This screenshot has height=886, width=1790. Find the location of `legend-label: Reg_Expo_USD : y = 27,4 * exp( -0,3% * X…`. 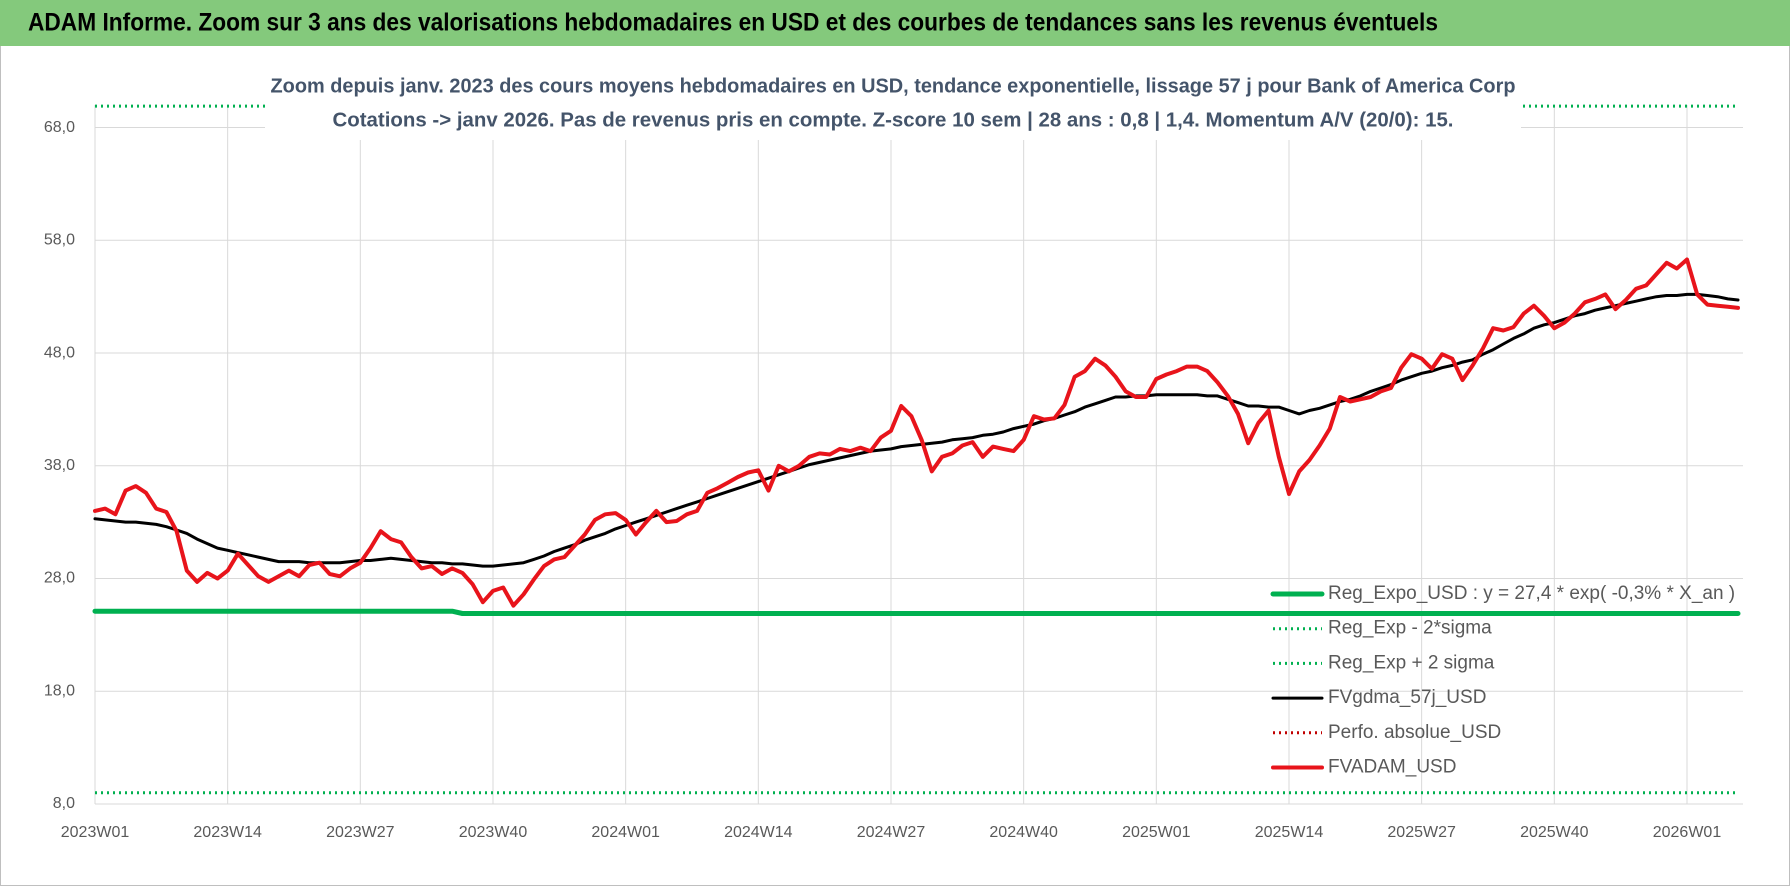

legend-label: Reg_Expo_USD : y = 27,4 * exp( -0,3% * X… is located at coordinates (1531, 593).